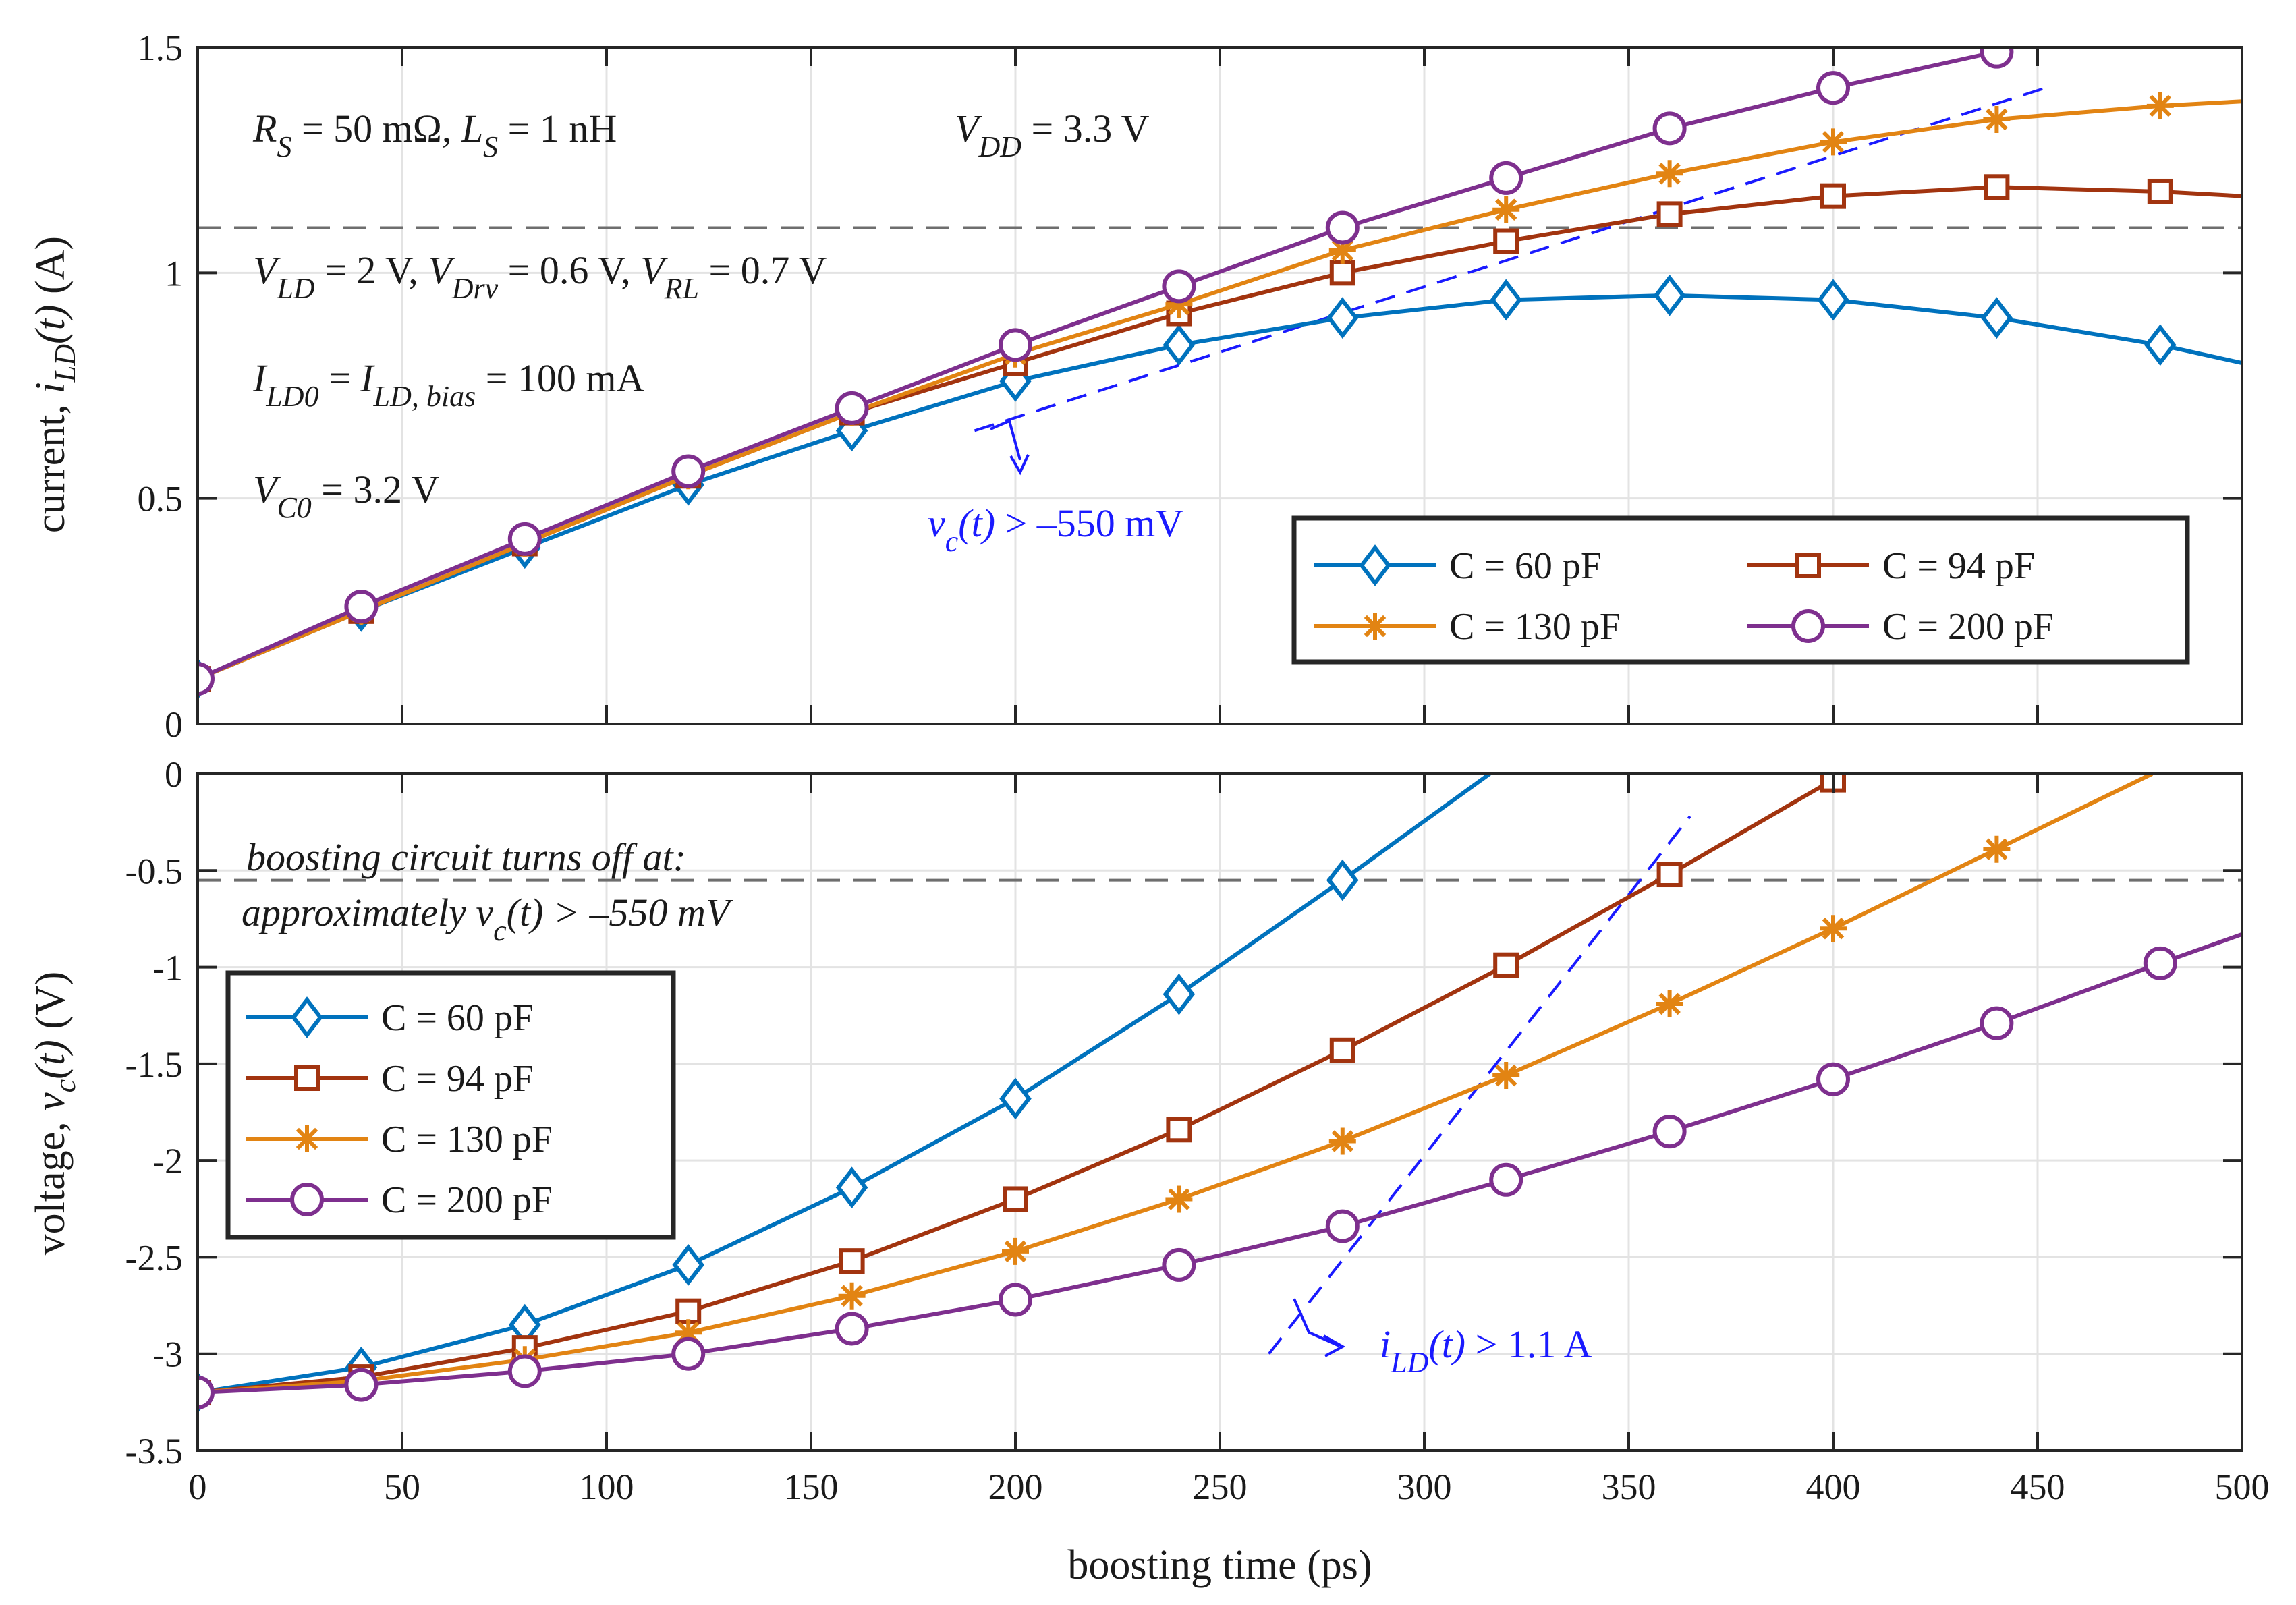 The height and width of the screenshot is (1605, 2296). Describe the element at coordinates (55, 1114) in the screenshot. I see `bottom-y-axis-label: voltage, vc(t) (V)` at that location.